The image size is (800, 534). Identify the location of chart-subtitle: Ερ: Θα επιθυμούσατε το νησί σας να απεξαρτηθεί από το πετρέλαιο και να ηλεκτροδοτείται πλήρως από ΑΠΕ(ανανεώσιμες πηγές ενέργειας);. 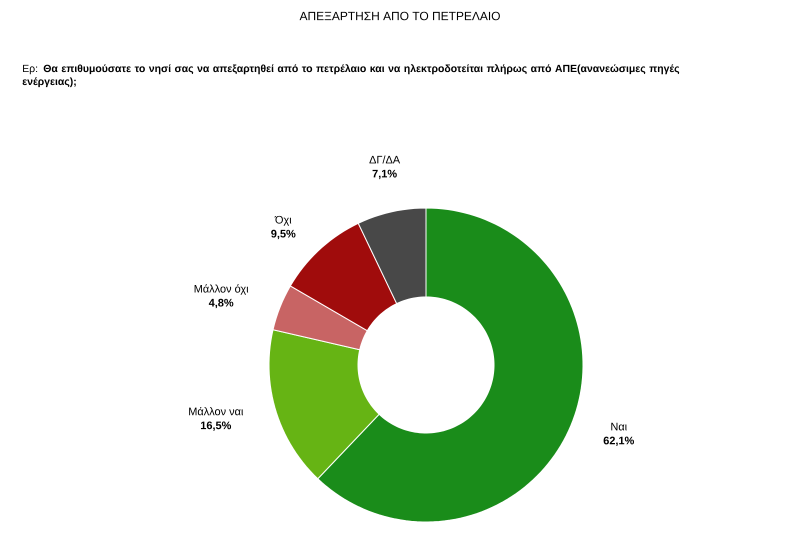
(351, 76).